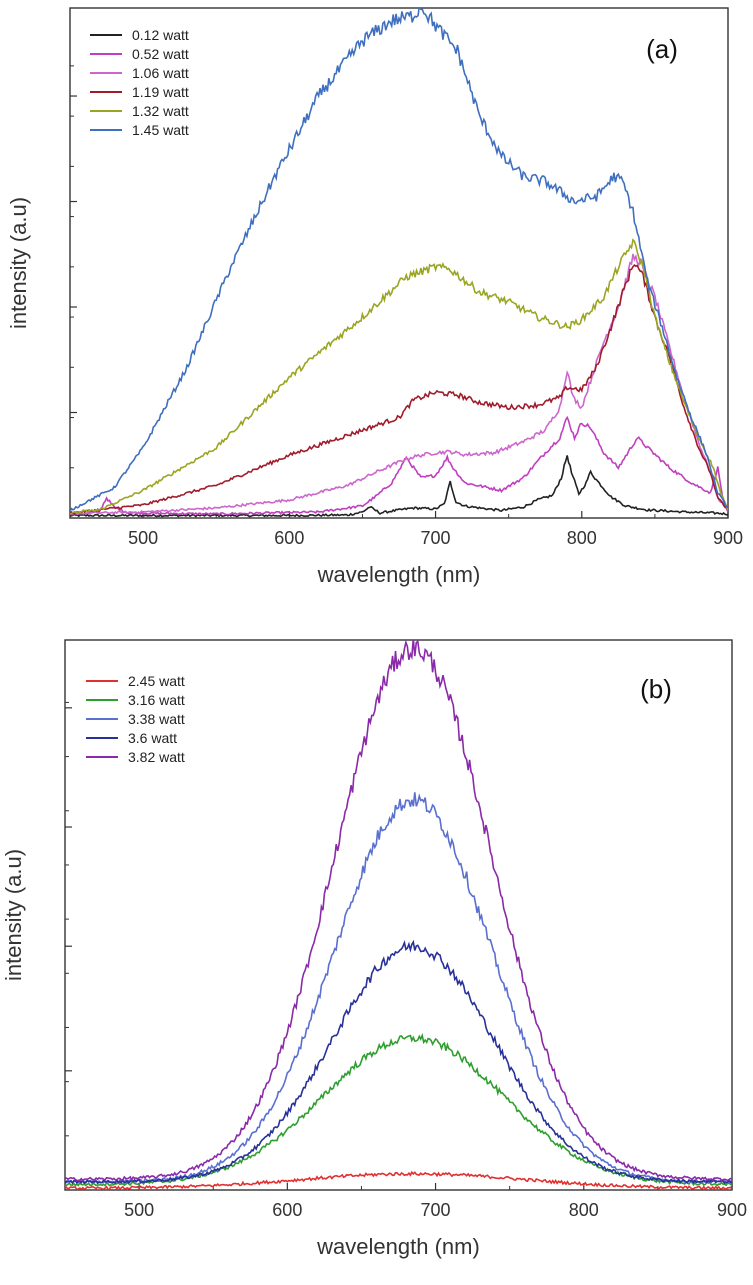  What do you see at coordinates (156, 700) in the screenshot?
I see `legend-label: 3.16 watt` at bounding box center [156, 700].